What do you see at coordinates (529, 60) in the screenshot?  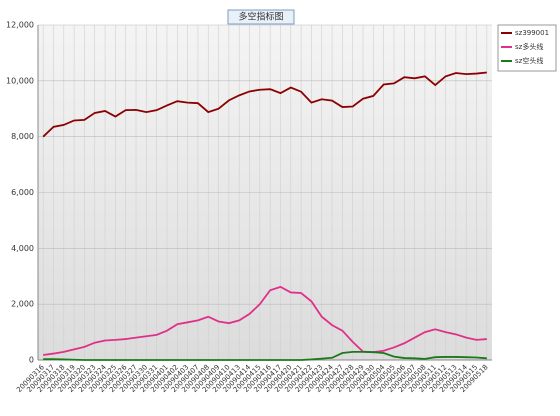 I see `legend-label: sz空头线` at bounding box center [529, 60].